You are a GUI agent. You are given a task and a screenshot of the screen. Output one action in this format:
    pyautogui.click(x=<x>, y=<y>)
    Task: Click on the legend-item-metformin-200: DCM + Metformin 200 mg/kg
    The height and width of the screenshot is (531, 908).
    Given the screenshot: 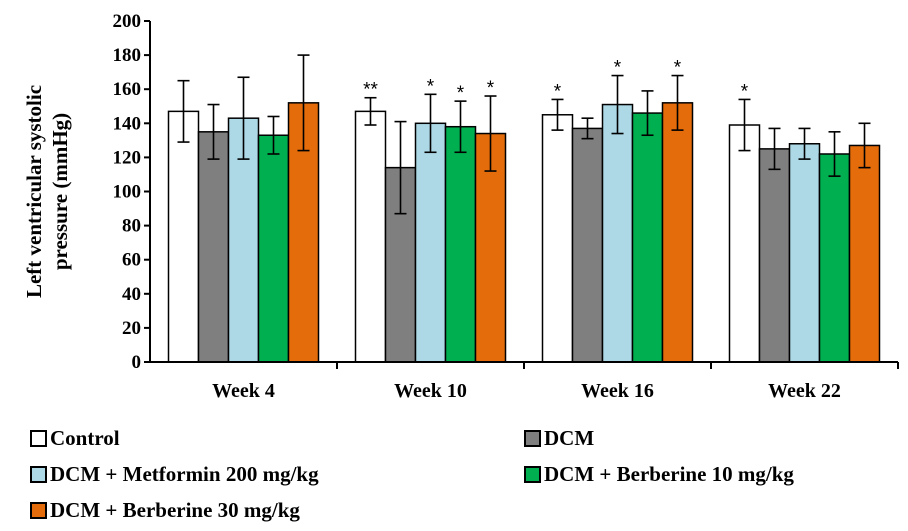 What is the action you would take?
    pyautogui.click(x=174, y=474)
    